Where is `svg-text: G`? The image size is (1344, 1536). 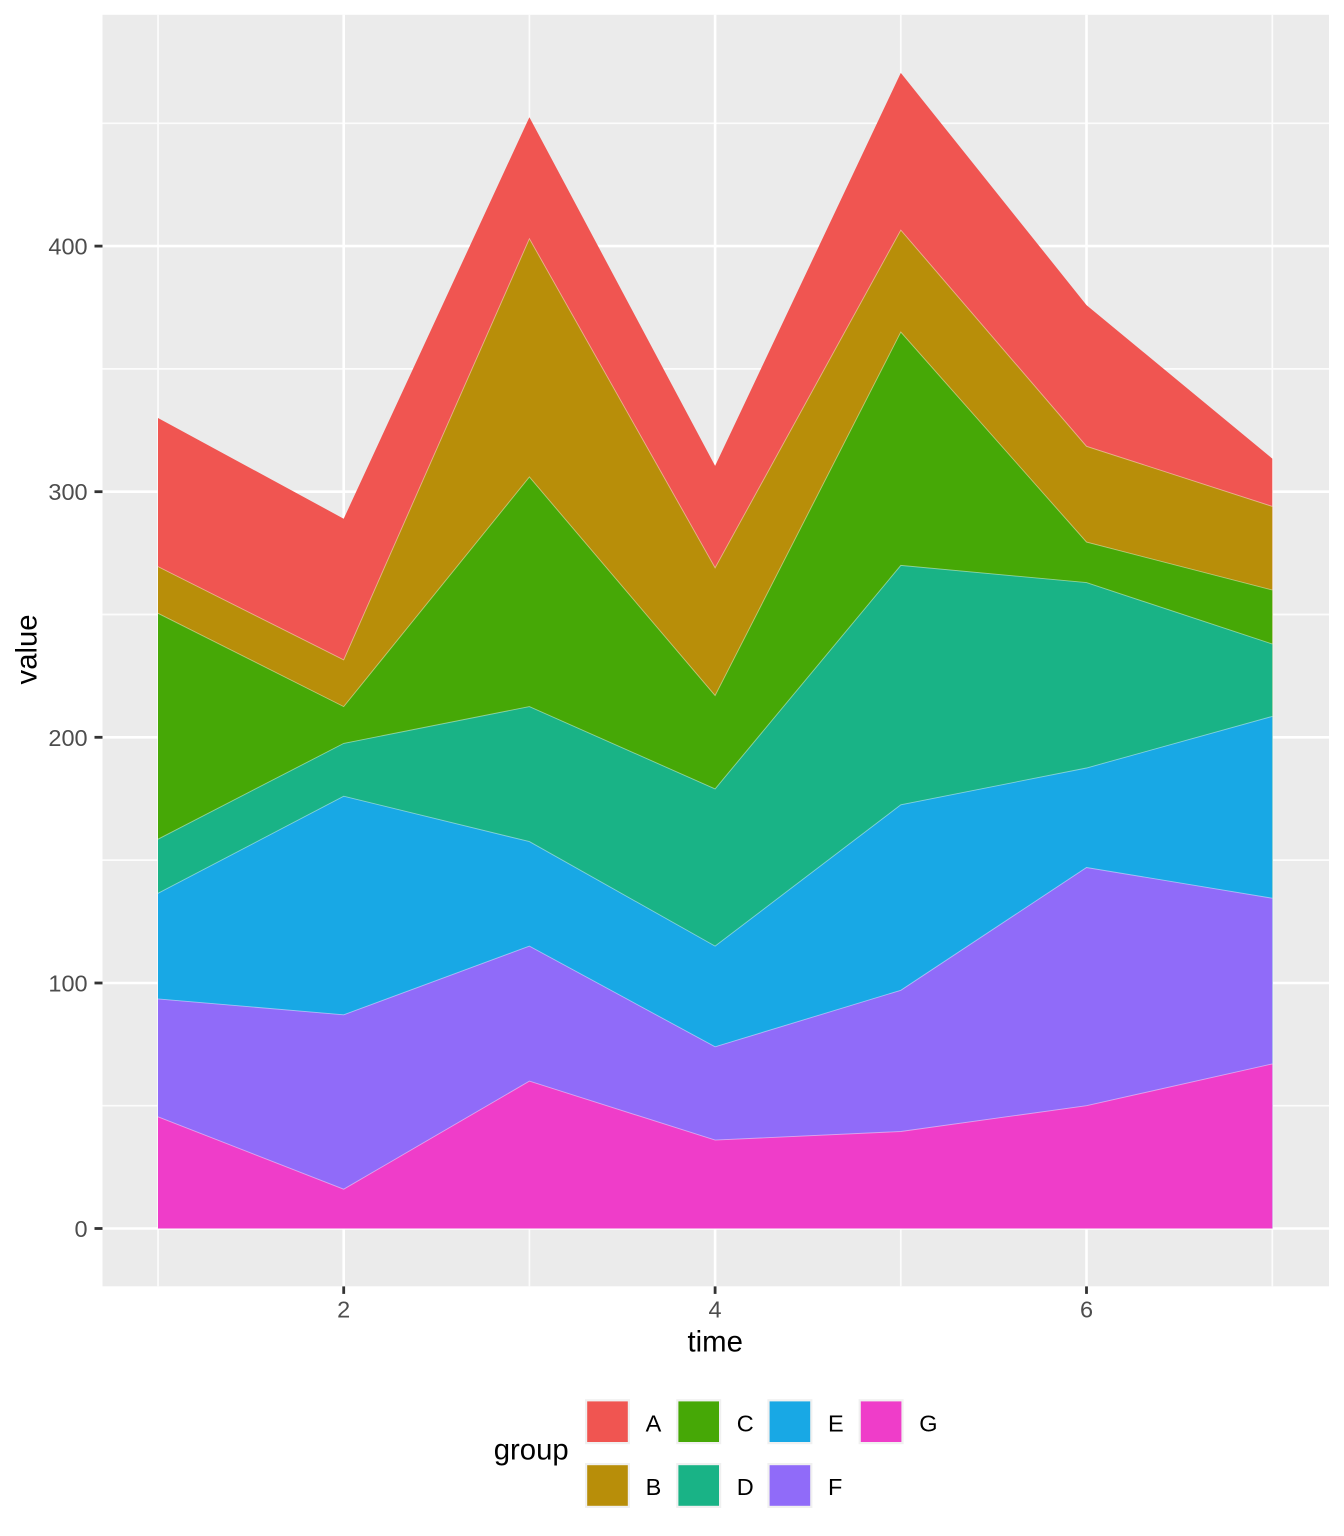
svg-text: G is located at coordinates (928, 1423).